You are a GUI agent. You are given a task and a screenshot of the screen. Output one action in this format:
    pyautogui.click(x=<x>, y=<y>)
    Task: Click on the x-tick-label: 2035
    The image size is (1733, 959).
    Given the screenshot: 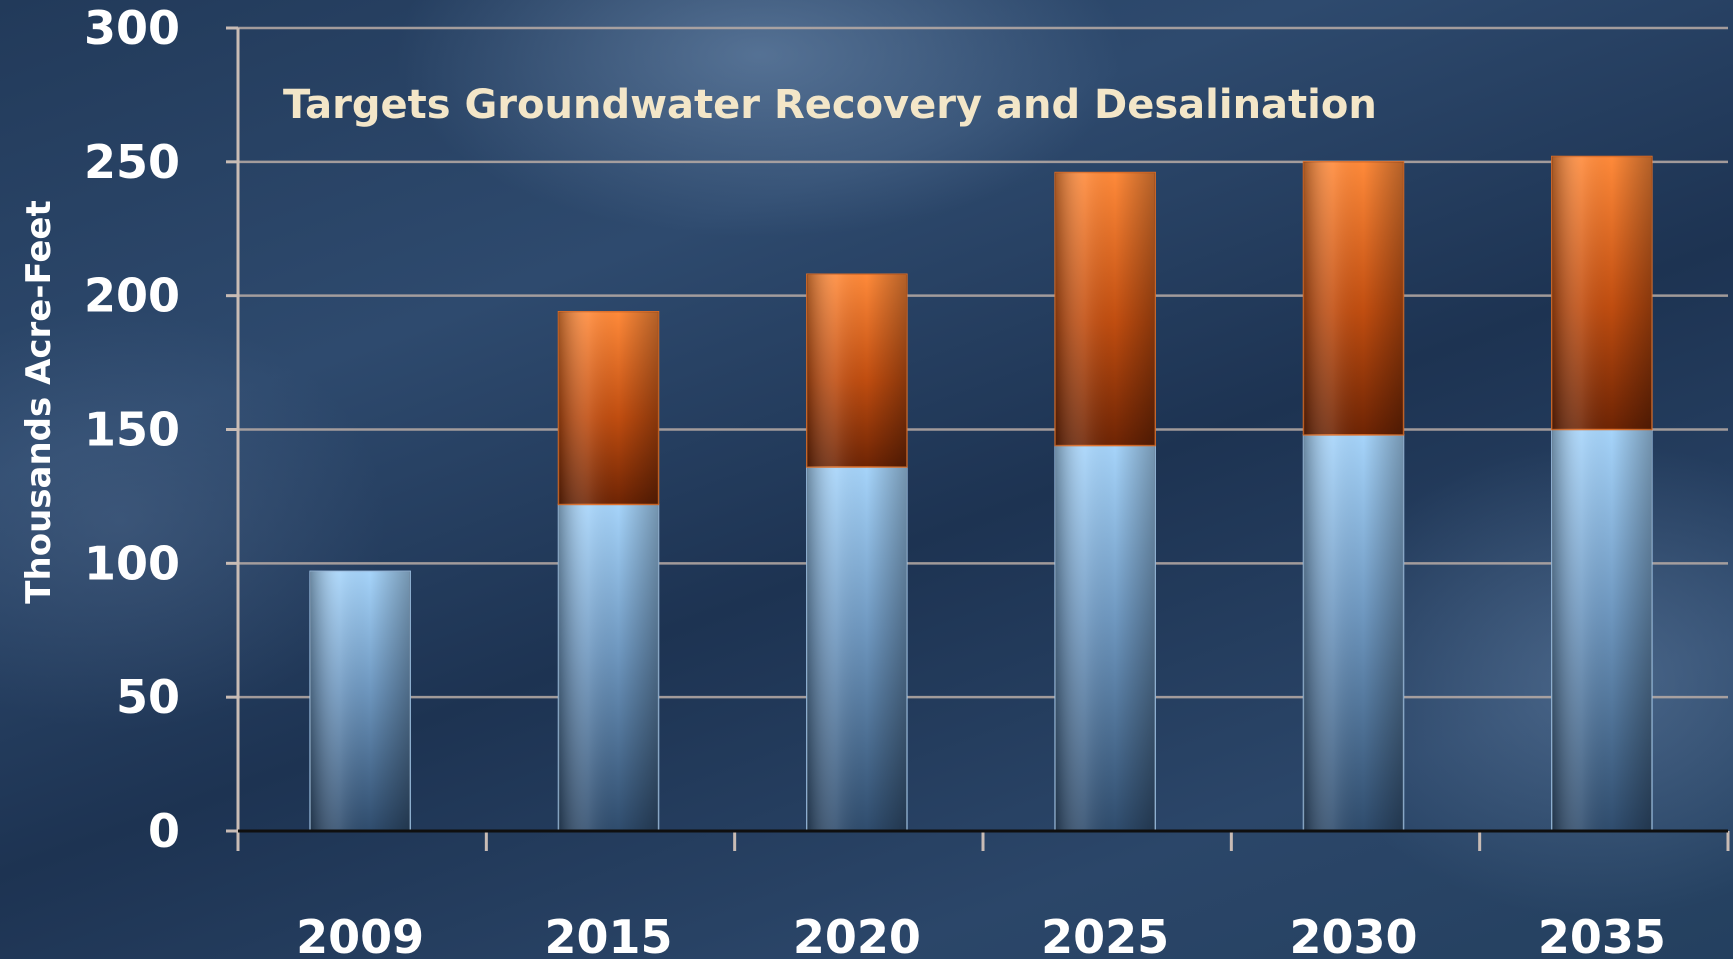 What is the action you would take?
    pyautogui.click(x=1602, y=934)
    